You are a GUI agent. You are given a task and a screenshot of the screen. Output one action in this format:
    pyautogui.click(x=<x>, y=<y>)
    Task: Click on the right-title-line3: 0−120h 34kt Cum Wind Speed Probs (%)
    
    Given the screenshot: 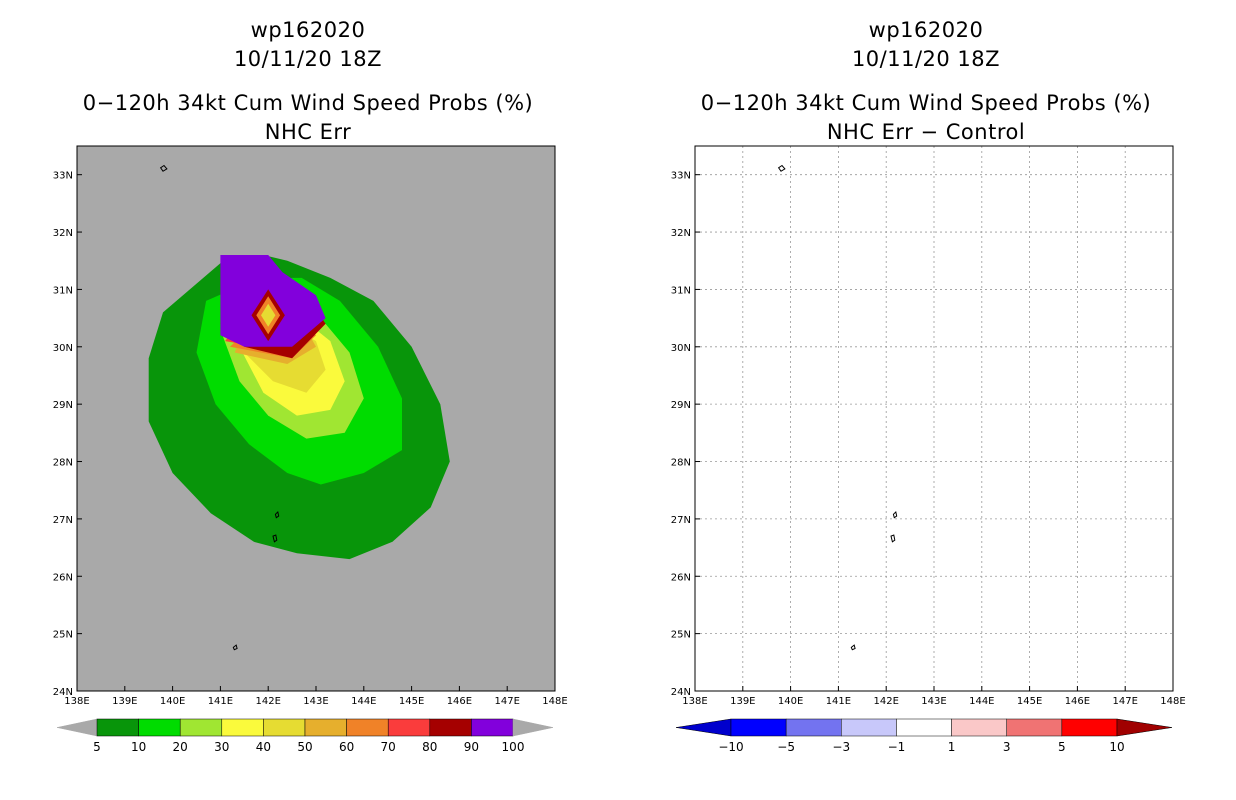 What is the action you would take?
    pyautogui.click(x=926, y=103)
    